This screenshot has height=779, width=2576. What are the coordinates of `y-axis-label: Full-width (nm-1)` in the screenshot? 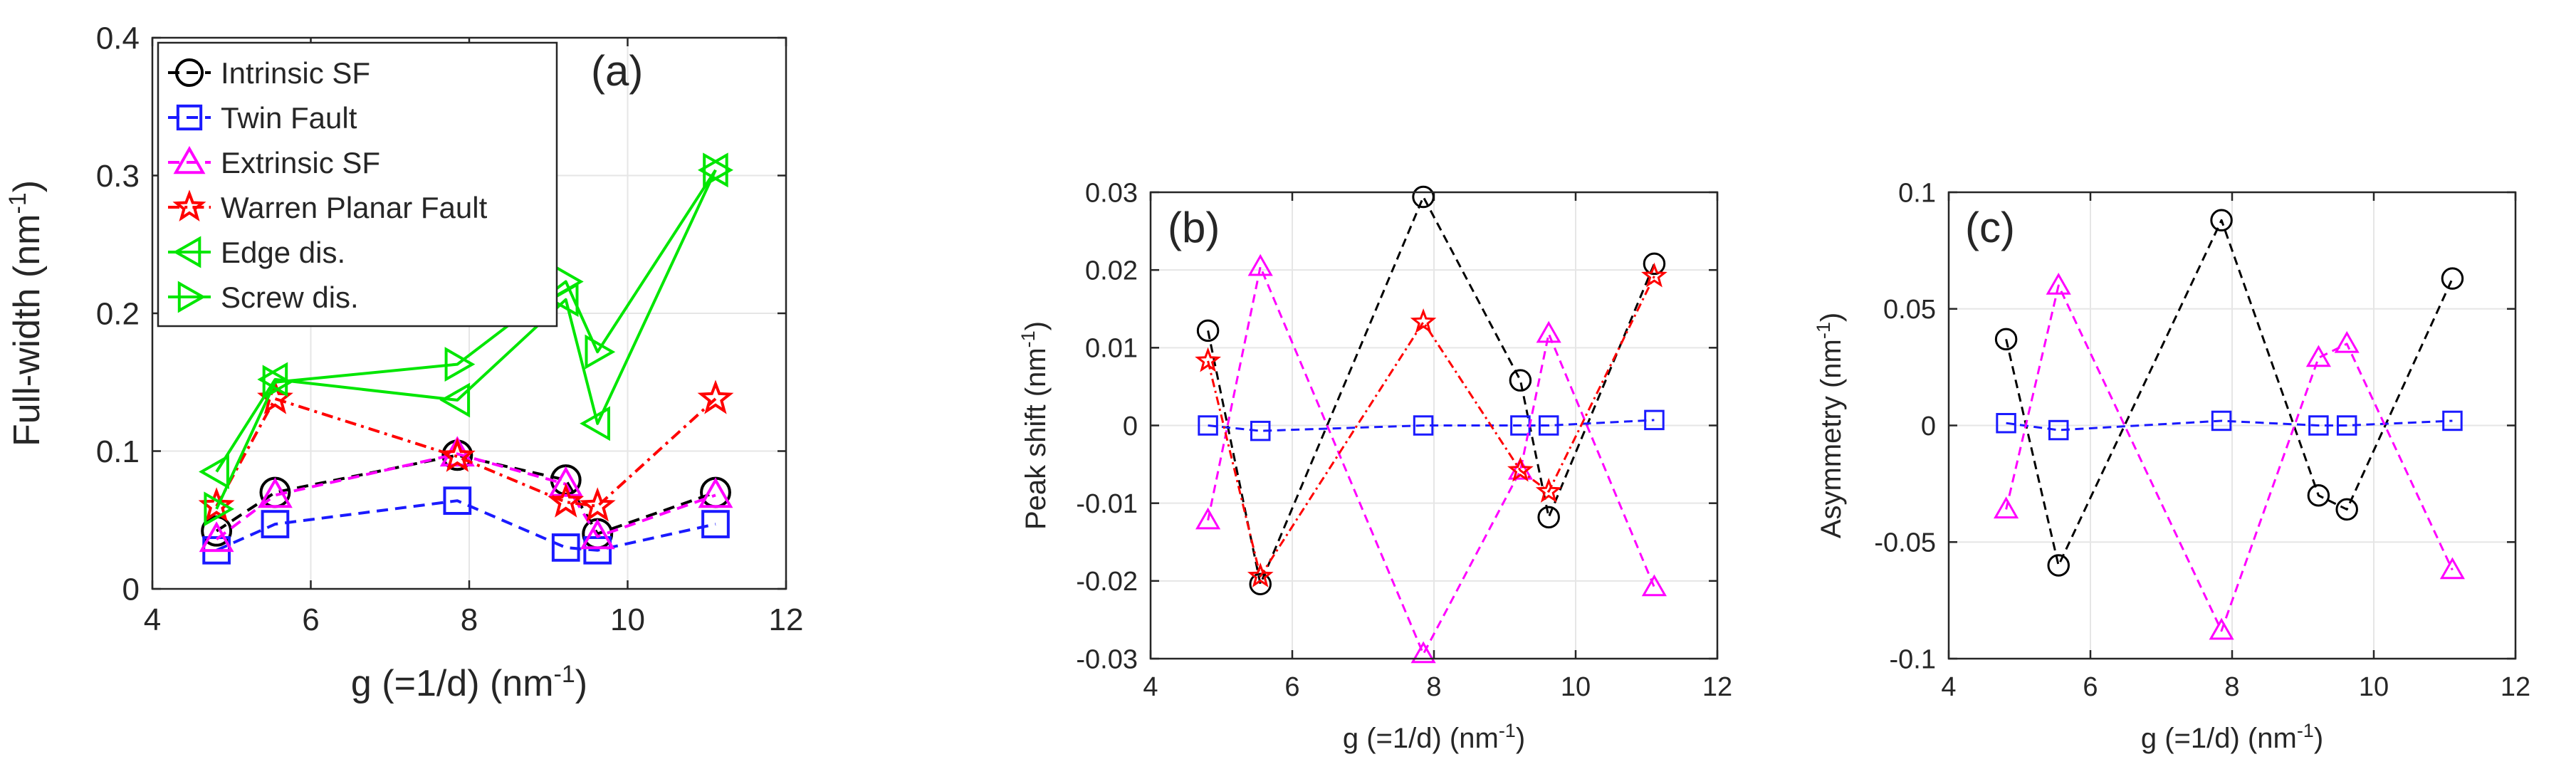 It's located at (26, 313).